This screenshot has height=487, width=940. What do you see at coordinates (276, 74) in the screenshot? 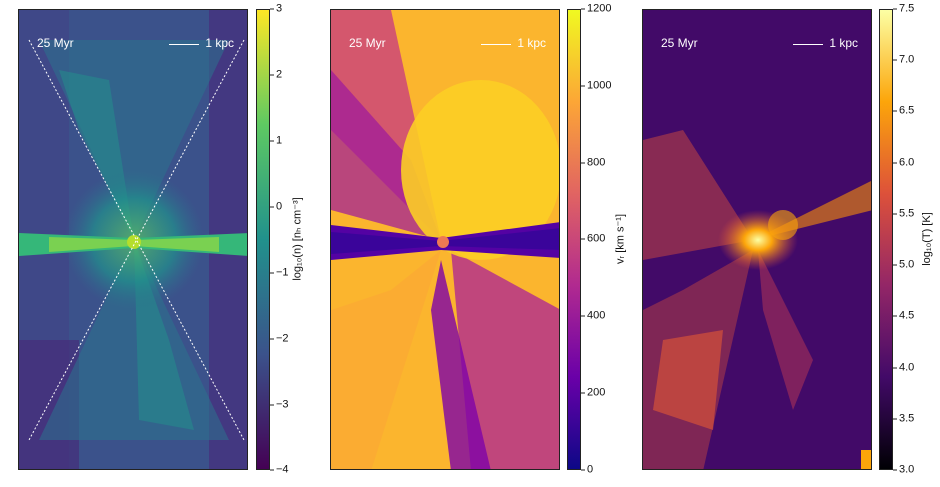
I see `cbar-tick: 2` at bounding box center [276, 74].